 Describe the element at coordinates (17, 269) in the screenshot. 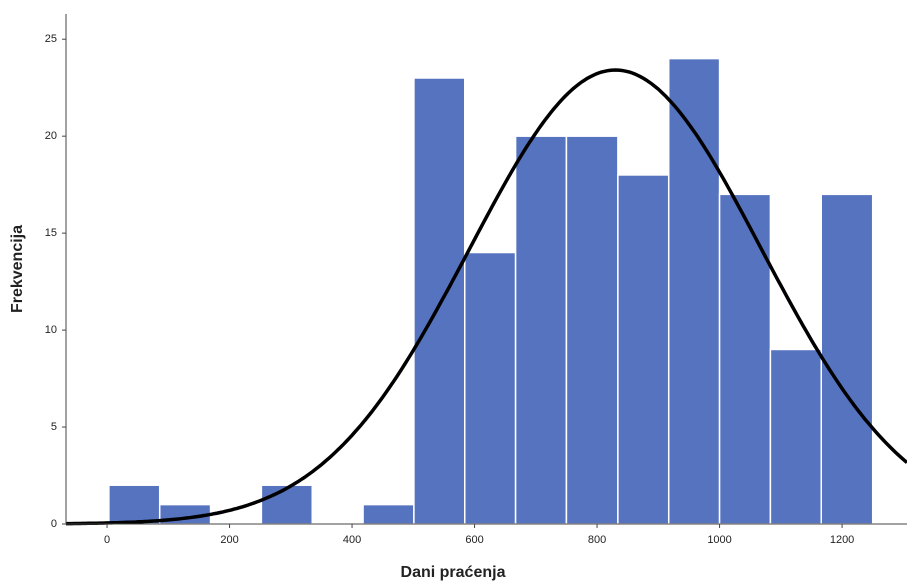

I see `y-axis-title: Frekvencija` at that location.